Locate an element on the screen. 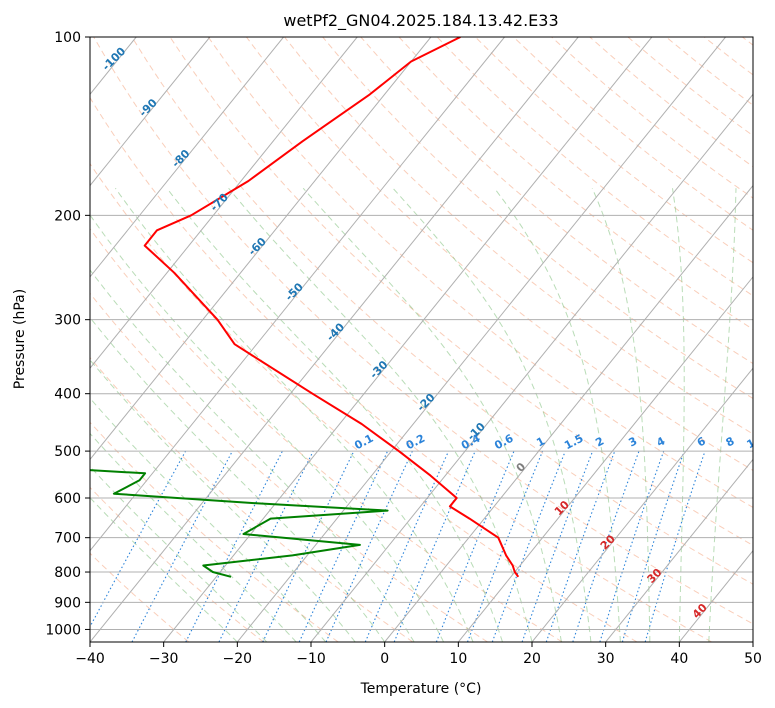  y-axis-label: Pressure (hPa) is located at coordinates (20, 339).